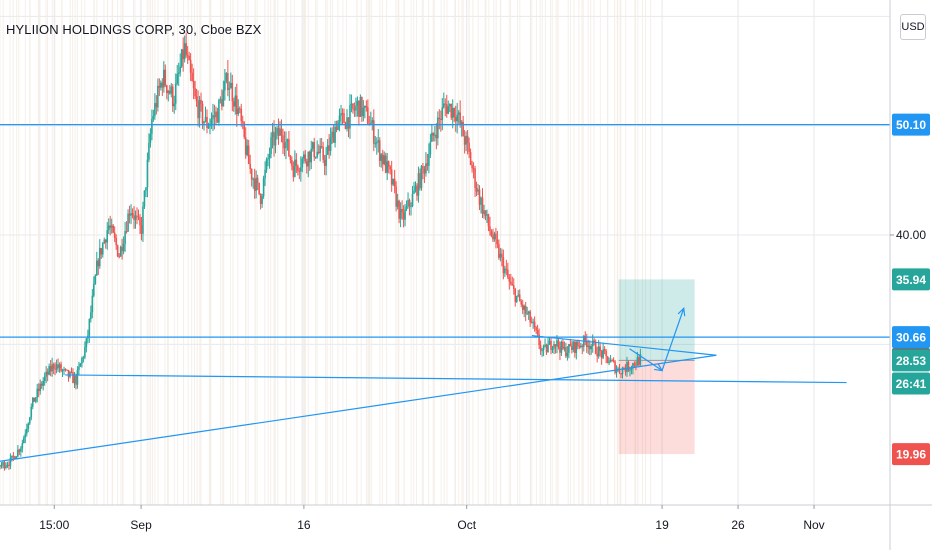 The height and width of the screenshot is (555, 932). What do you see at coordinates (656, 367) in the screenshot?
I see `long-position-tool` at bounding box center [656, 367].